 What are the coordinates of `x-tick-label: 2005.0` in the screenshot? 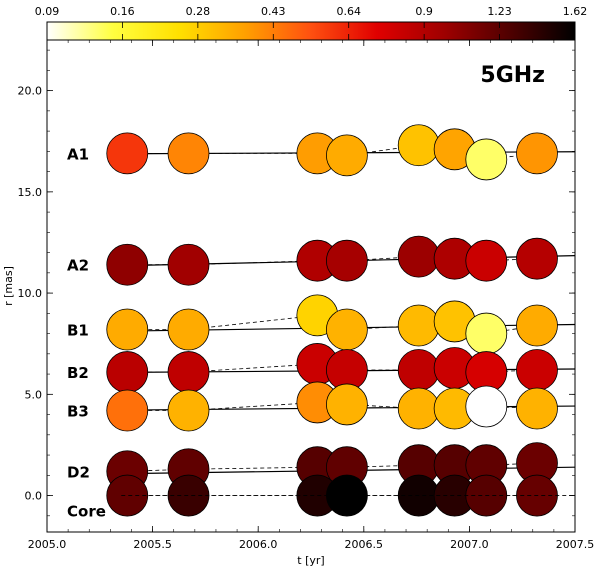 It's located at (47, 544).